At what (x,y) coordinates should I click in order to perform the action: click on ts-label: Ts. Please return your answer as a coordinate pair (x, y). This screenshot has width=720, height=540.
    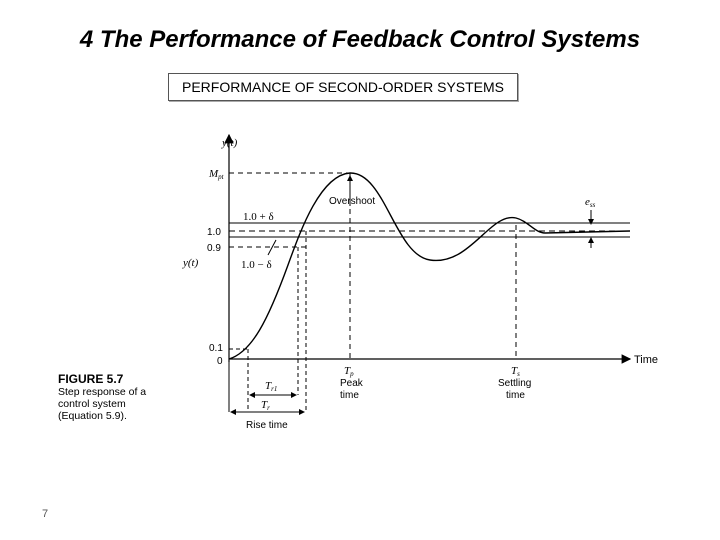
    Looking at the image, I should click on (515, 371).